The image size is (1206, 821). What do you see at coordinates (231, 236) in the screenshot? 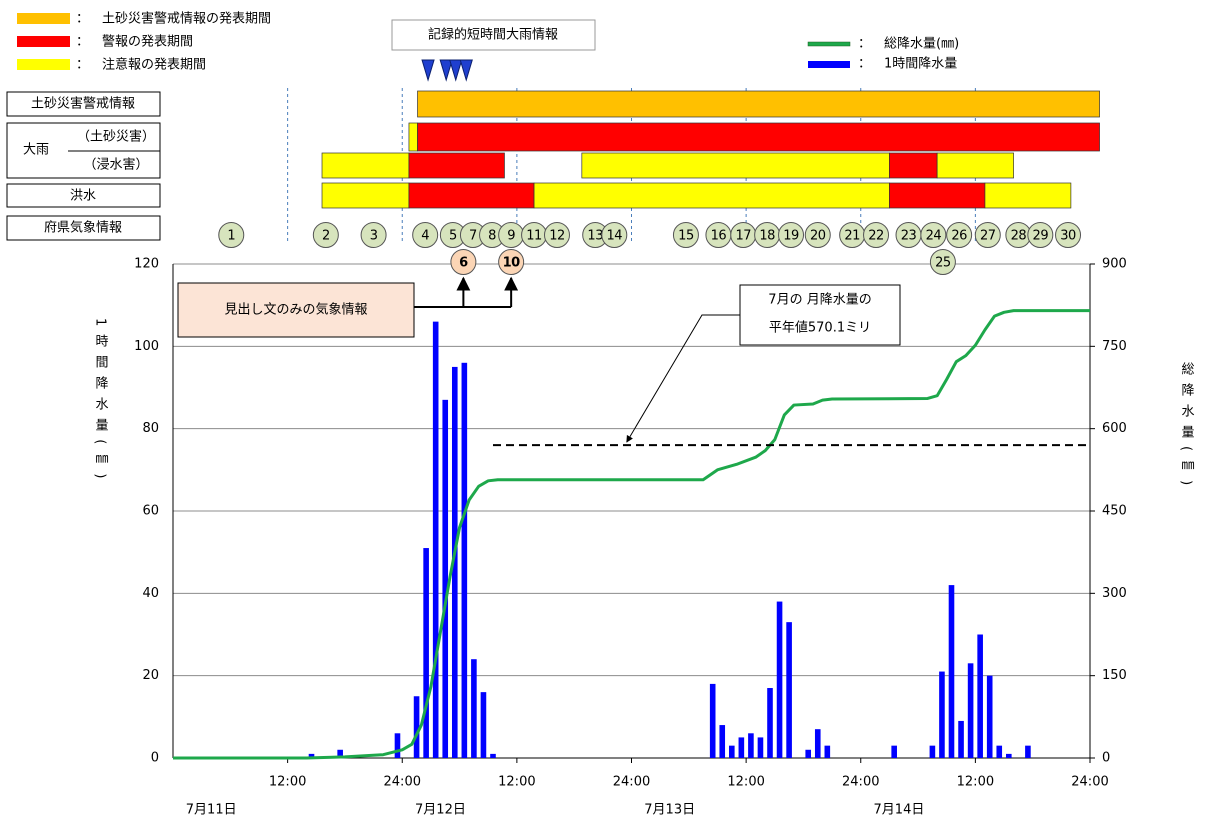
I see `bulletin-label: 1` at bounding box center [231, 236].